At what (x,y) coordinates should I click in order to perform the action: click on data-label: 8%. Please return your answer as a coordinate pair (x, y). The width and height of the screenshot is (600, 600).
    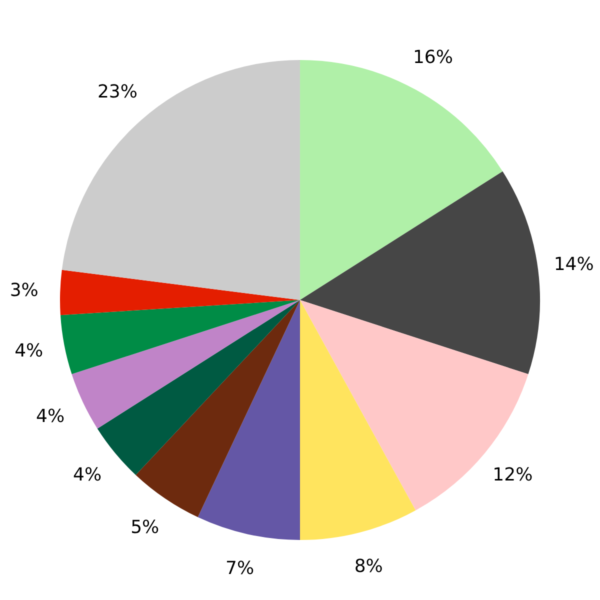
    Looking at the image, I should click on (368, 566).